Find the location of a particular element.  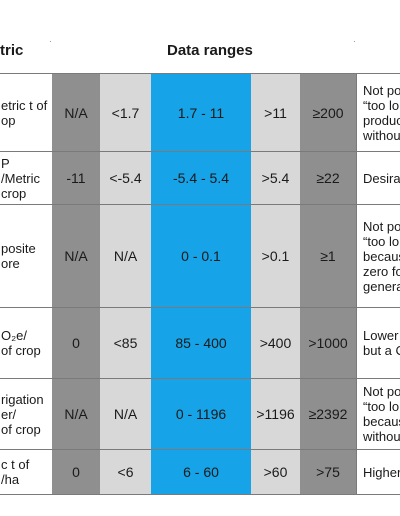

range-cell-3: 6 - 60 is located at coordinates (201, 472).